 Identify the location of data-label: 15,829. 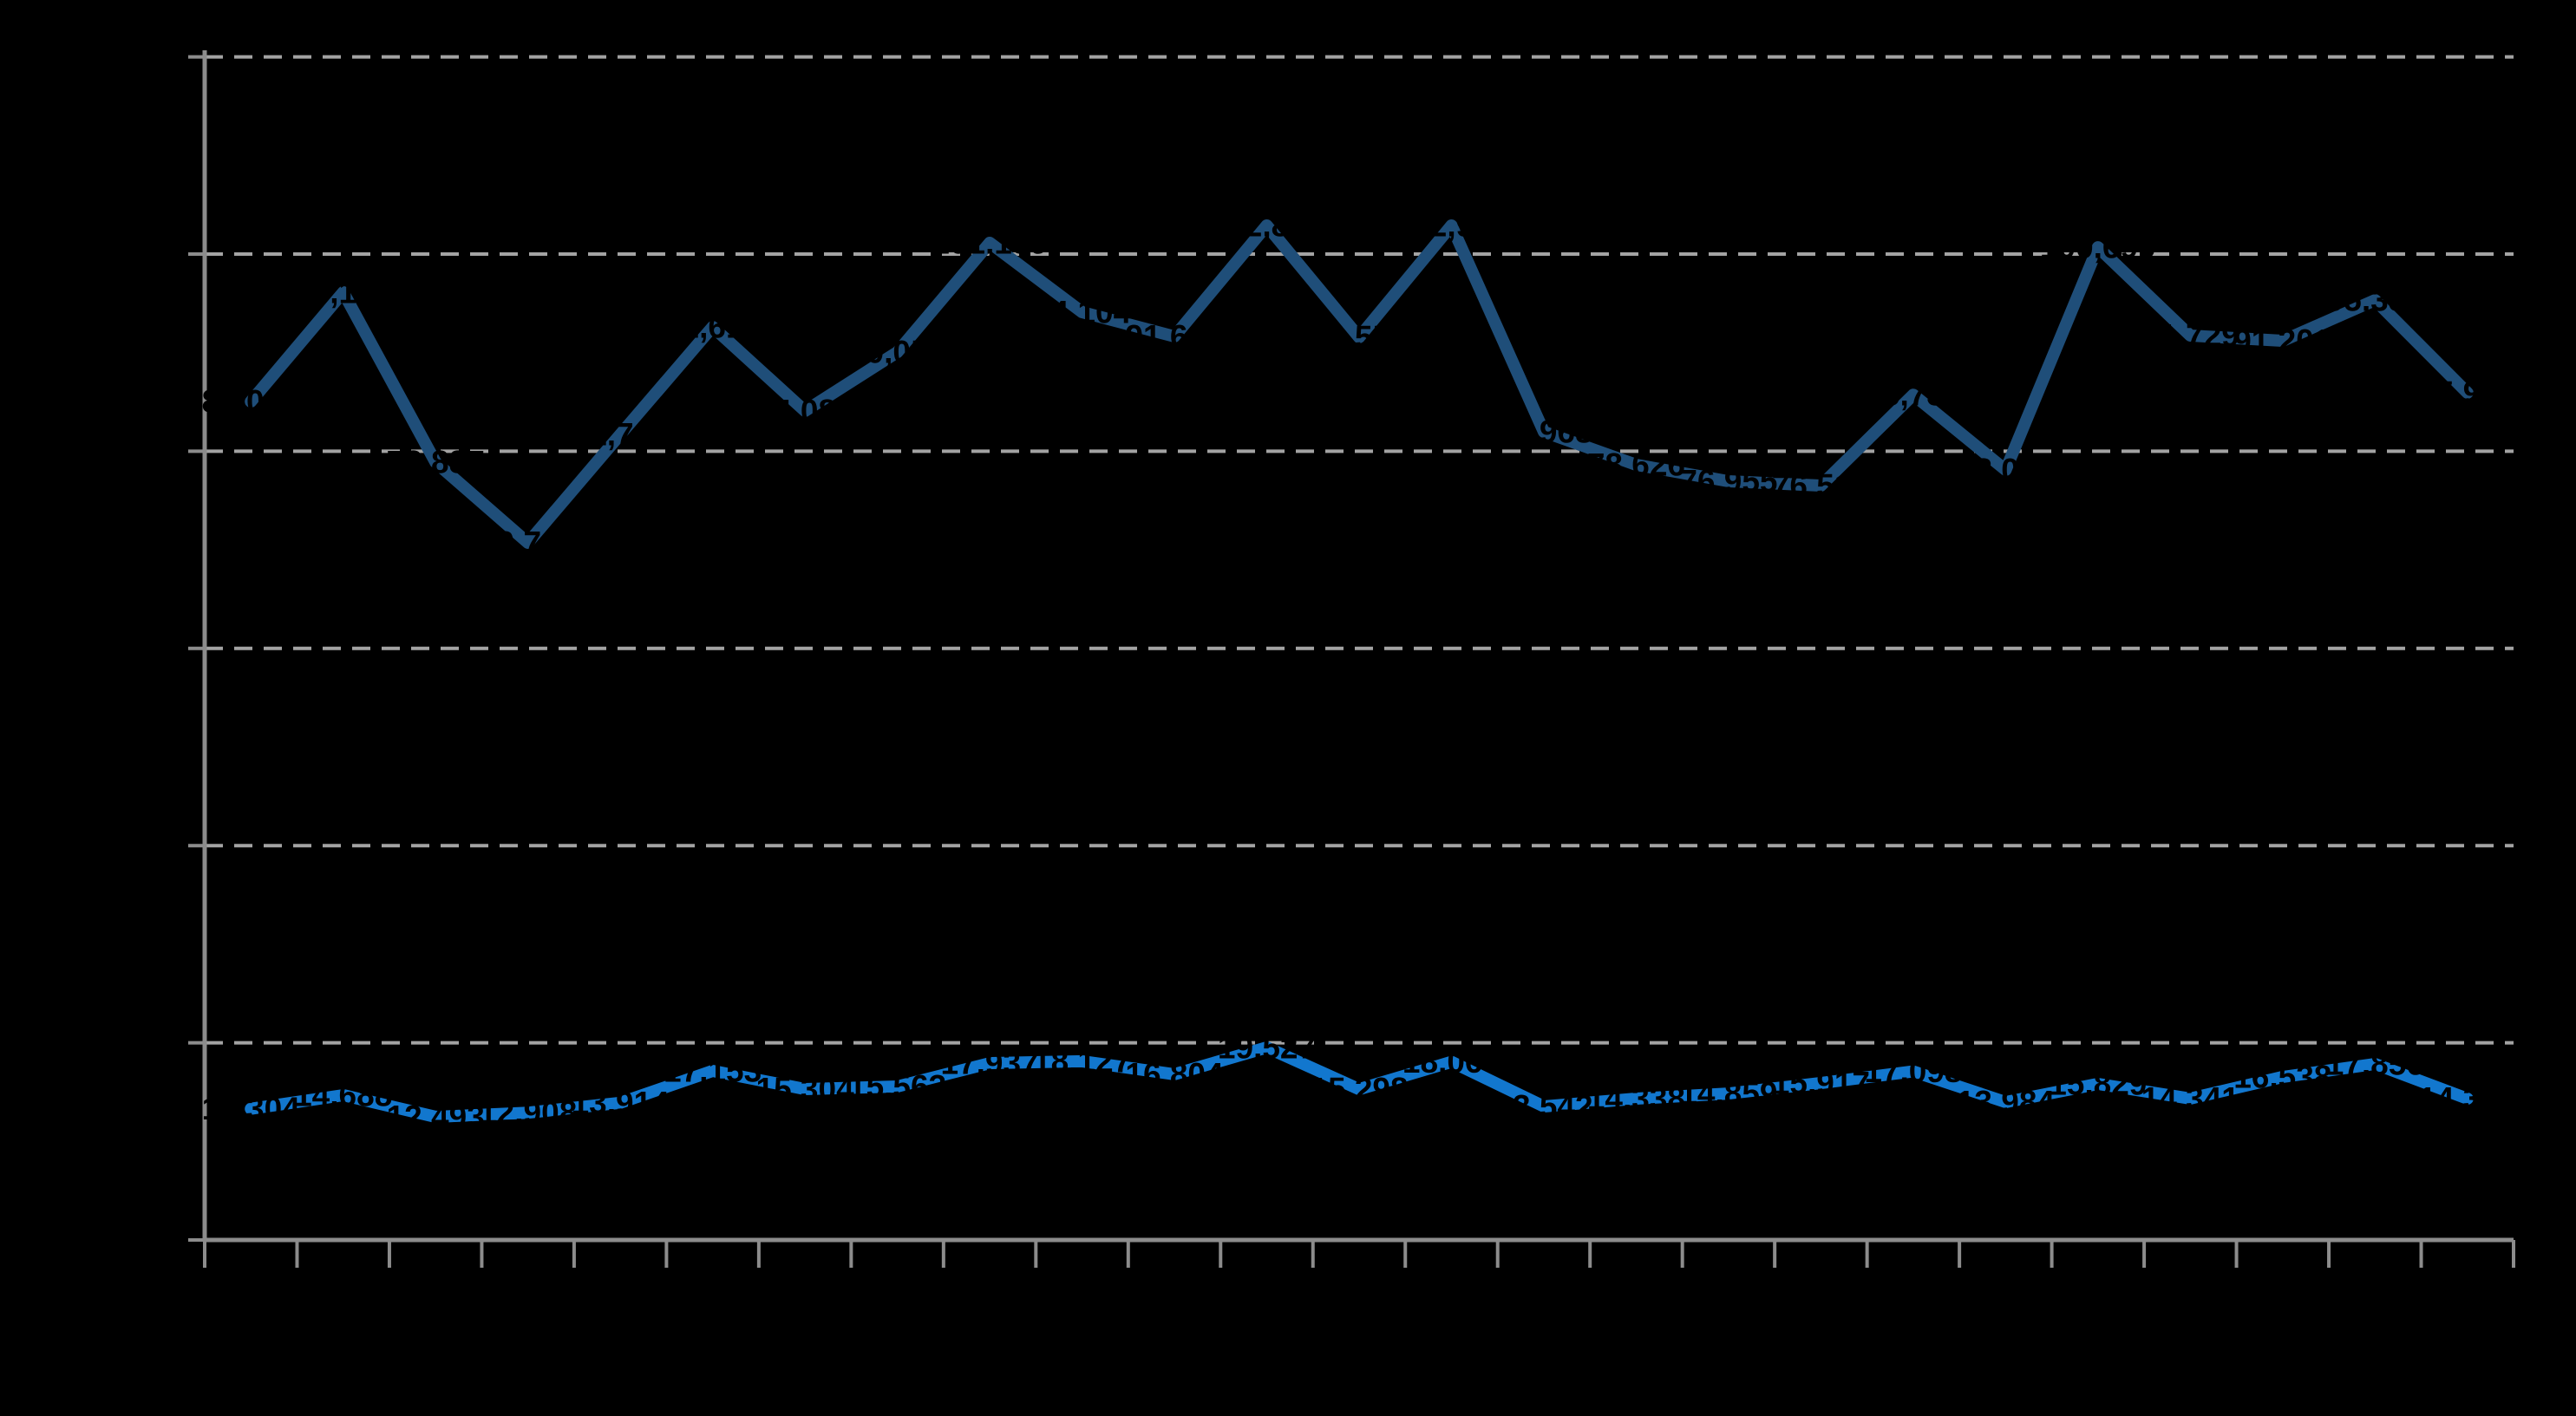
(2098, 1085).